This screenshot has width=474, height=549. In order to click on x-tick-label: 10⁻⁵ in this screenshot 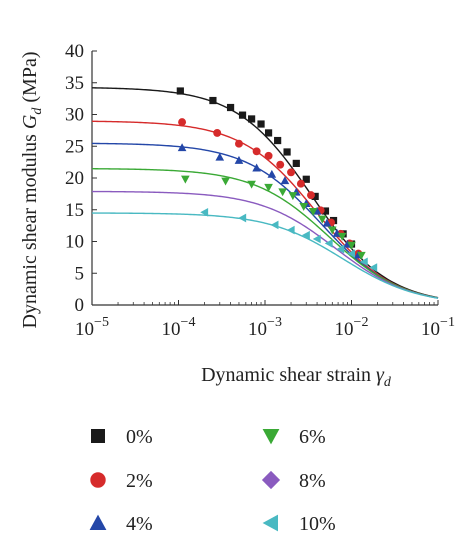, I will do `click(92, 327)`.